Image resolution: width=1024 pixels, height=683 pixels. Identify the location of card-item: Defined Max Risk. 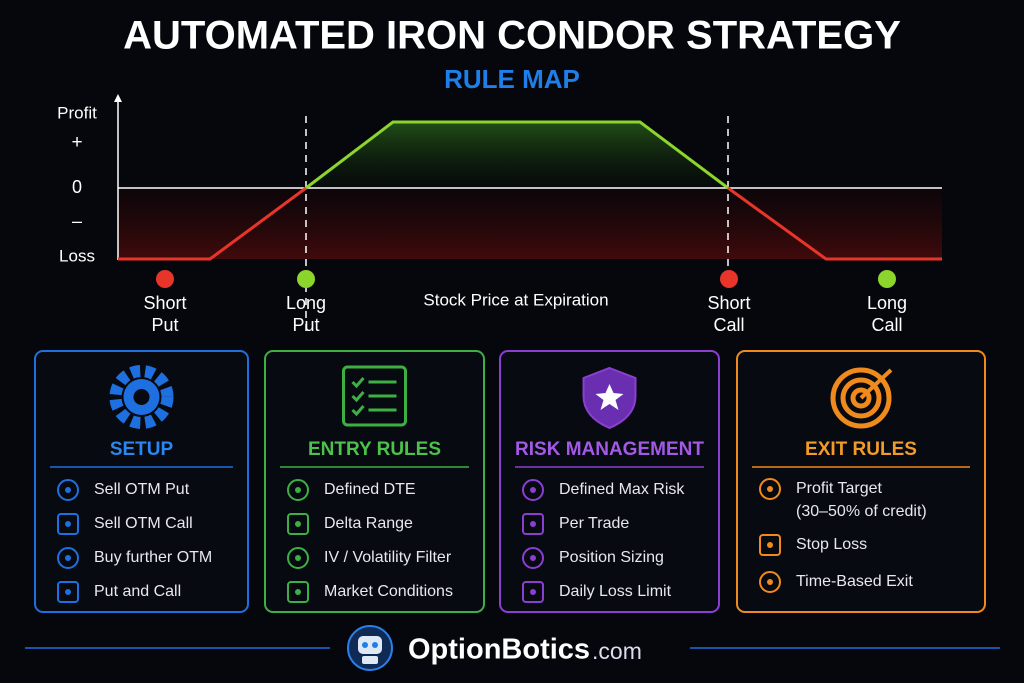
(622, 489).